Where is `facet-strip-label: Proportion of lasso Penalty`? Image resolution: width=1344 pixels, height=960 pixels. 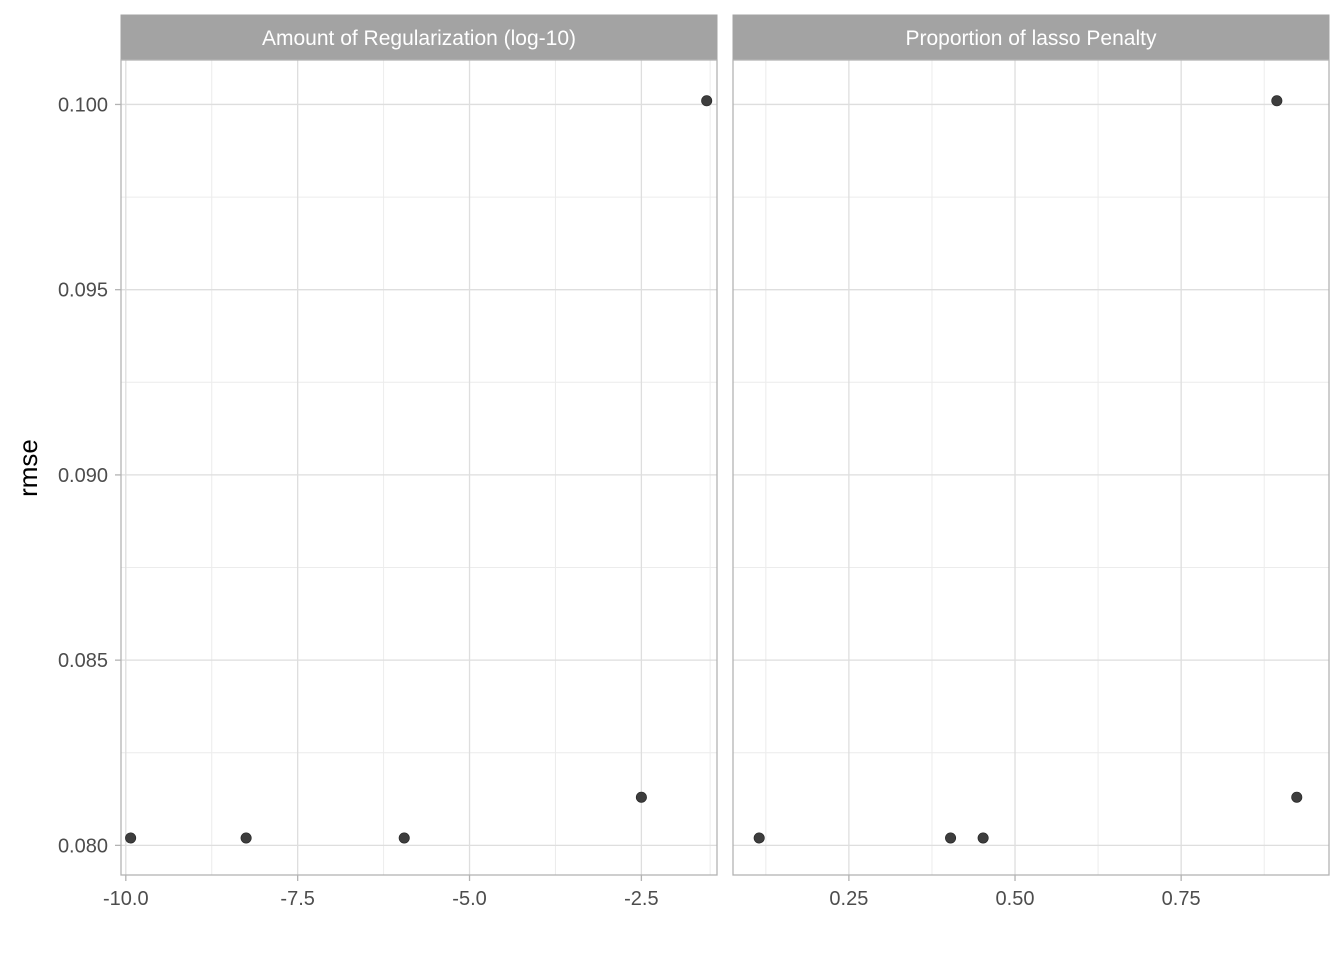
facet-strip-label: Proportion of lasso Penalty is located at coordinates (1031, 38).